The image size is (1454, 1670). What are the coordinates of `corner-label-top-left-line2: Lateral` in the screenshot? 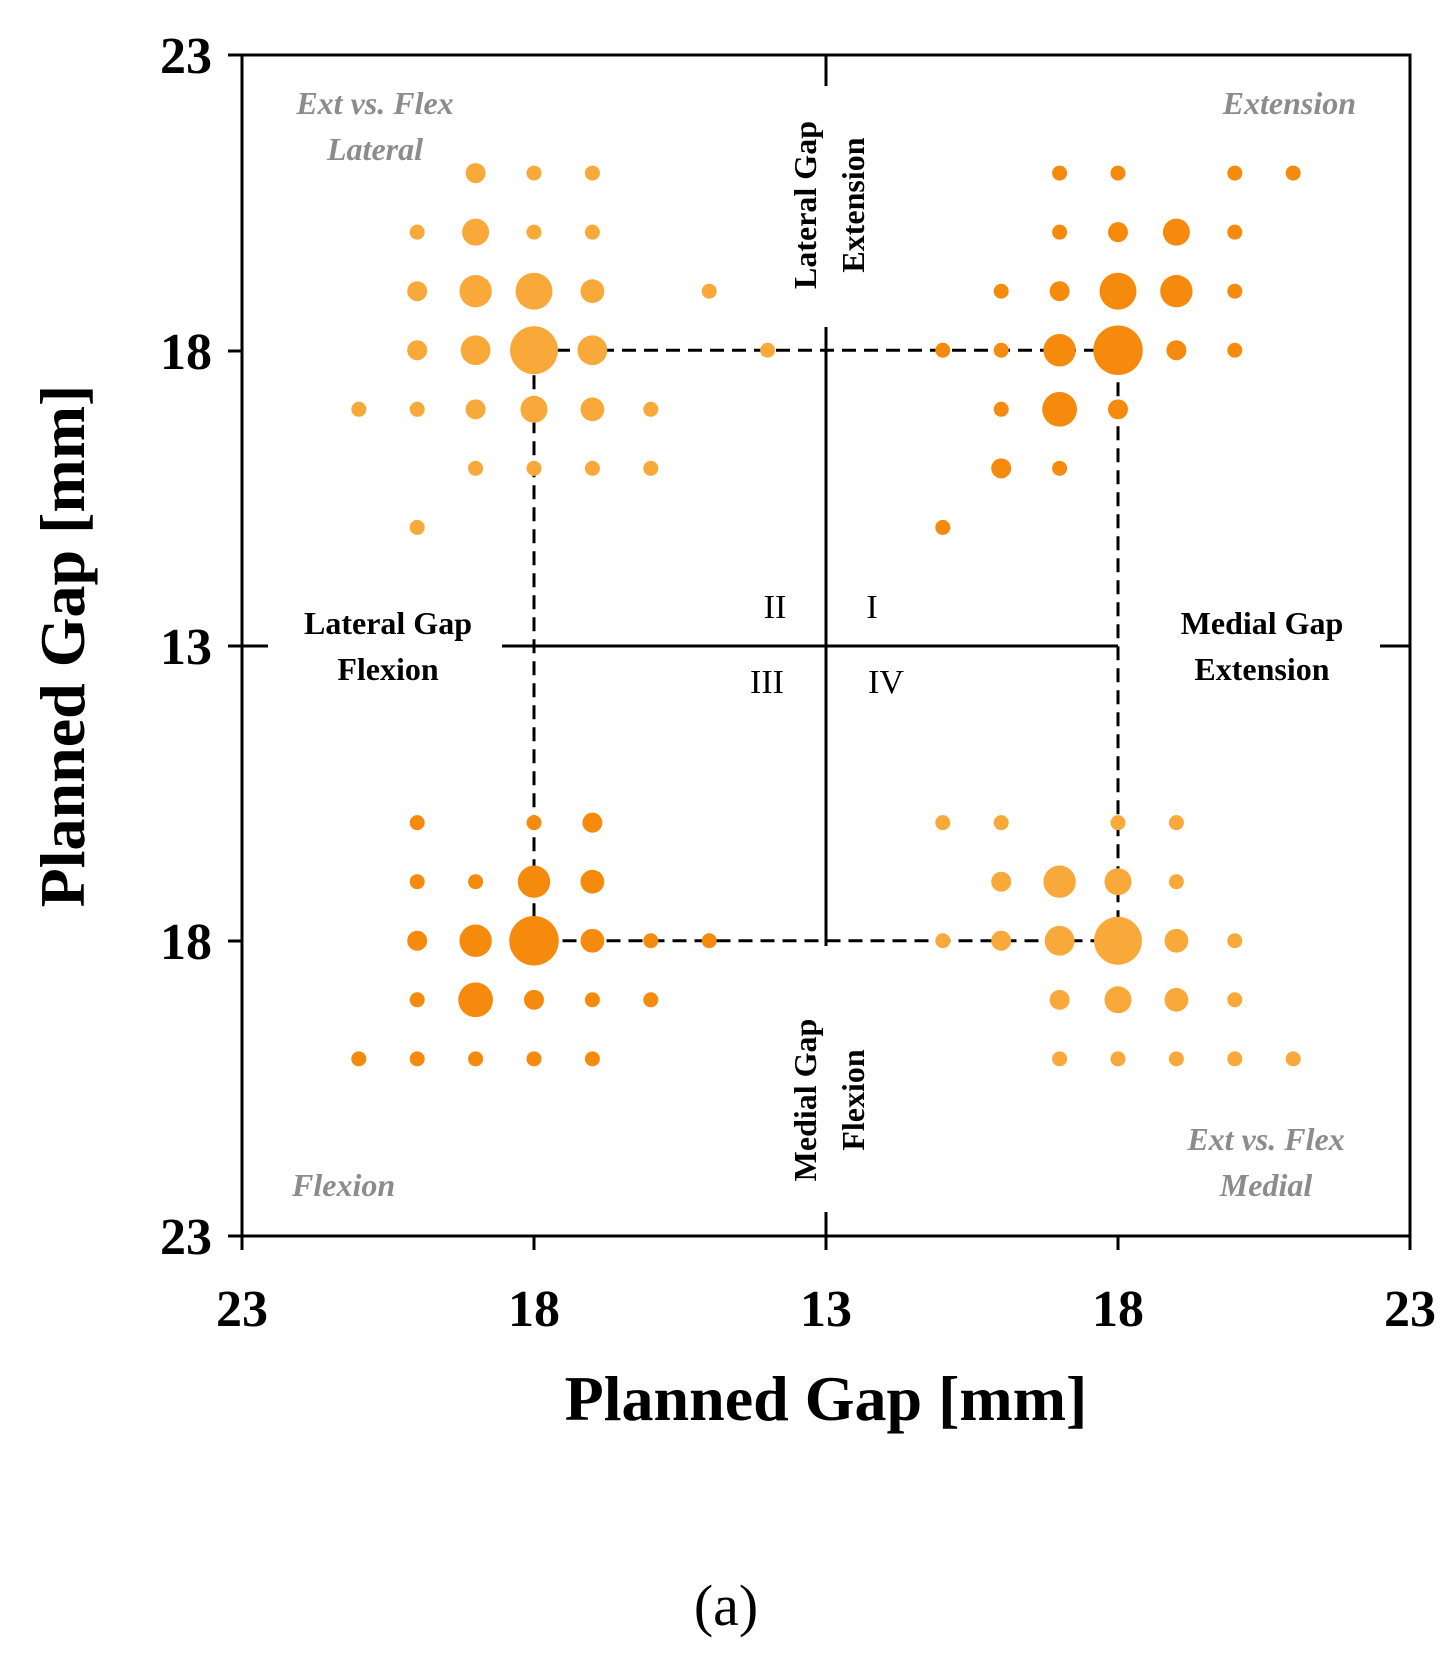 It's located at (374, 149).